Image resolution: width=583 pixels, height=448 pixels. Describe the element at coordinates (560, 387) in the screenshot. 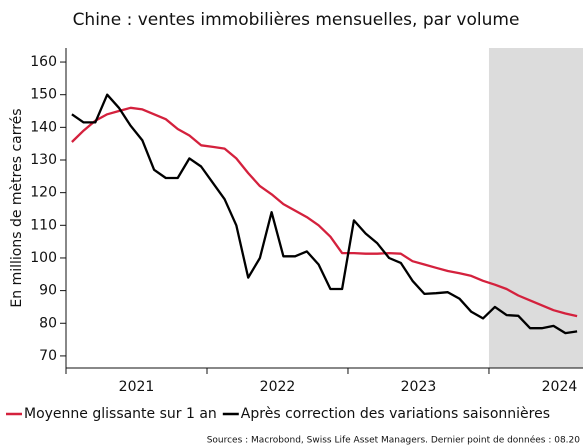

I see `x-tick-label: 2024` at that location.